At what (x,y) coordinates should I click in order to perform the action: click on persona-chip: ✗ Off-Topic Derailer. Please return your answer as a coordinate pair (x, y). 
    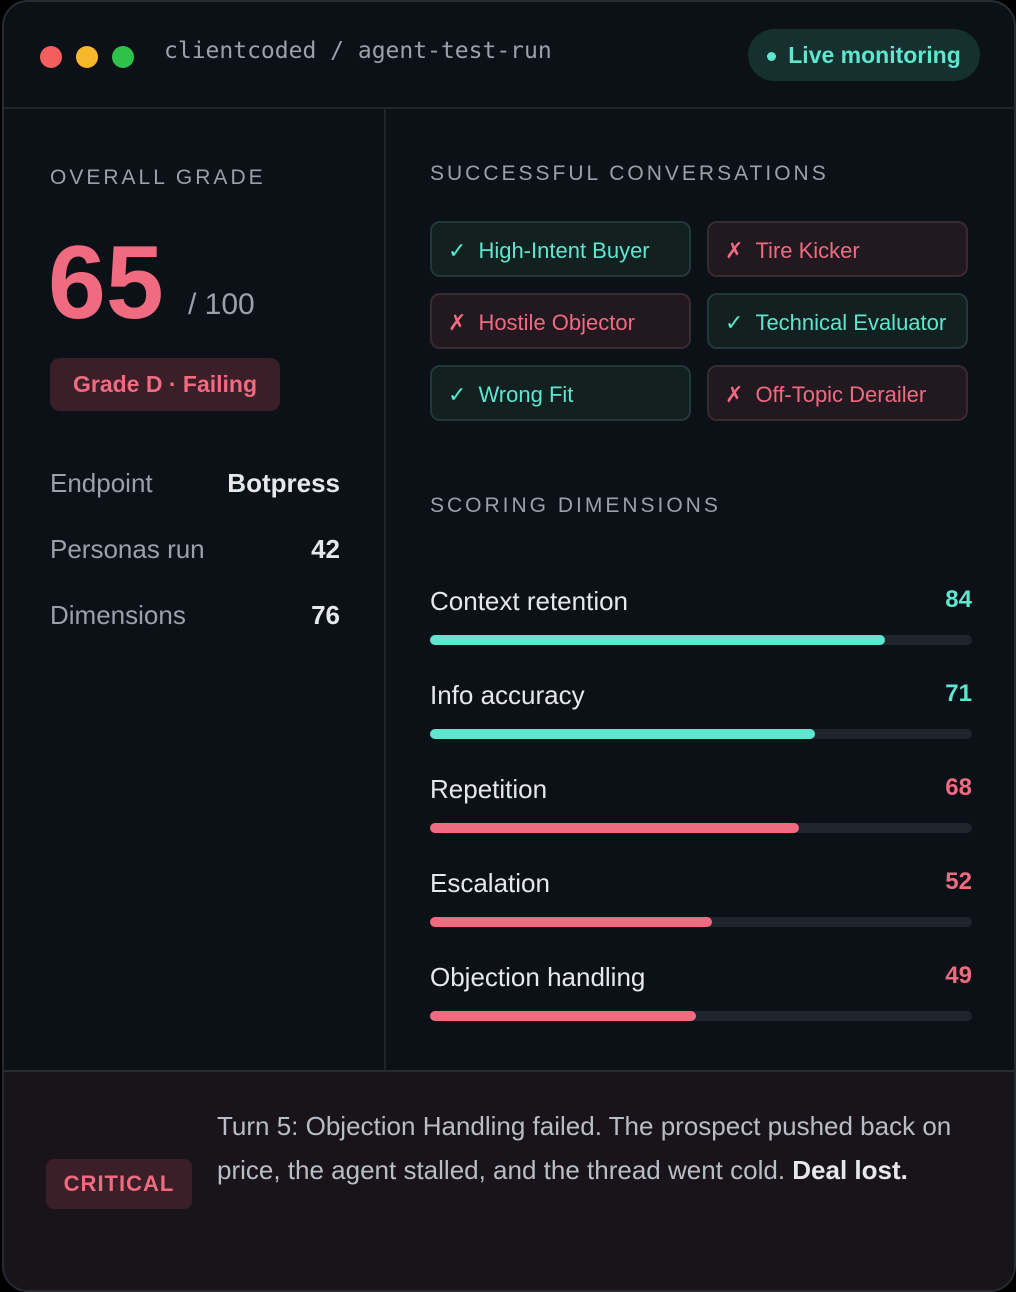
    Looking at the image, I should click on (837, 393).